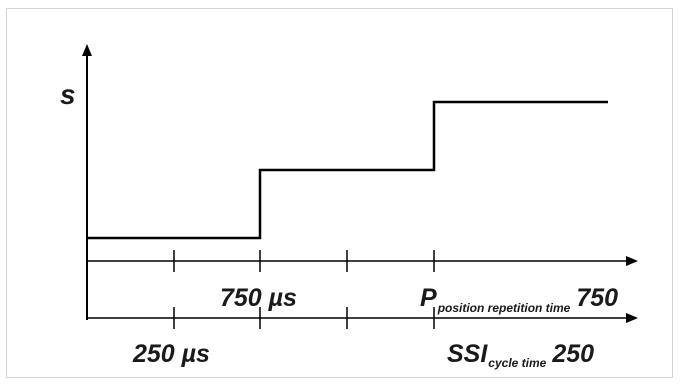  Describe the element at coordinates (68, 94) in the screenshot. I see `y-axis-label: s` at that location.